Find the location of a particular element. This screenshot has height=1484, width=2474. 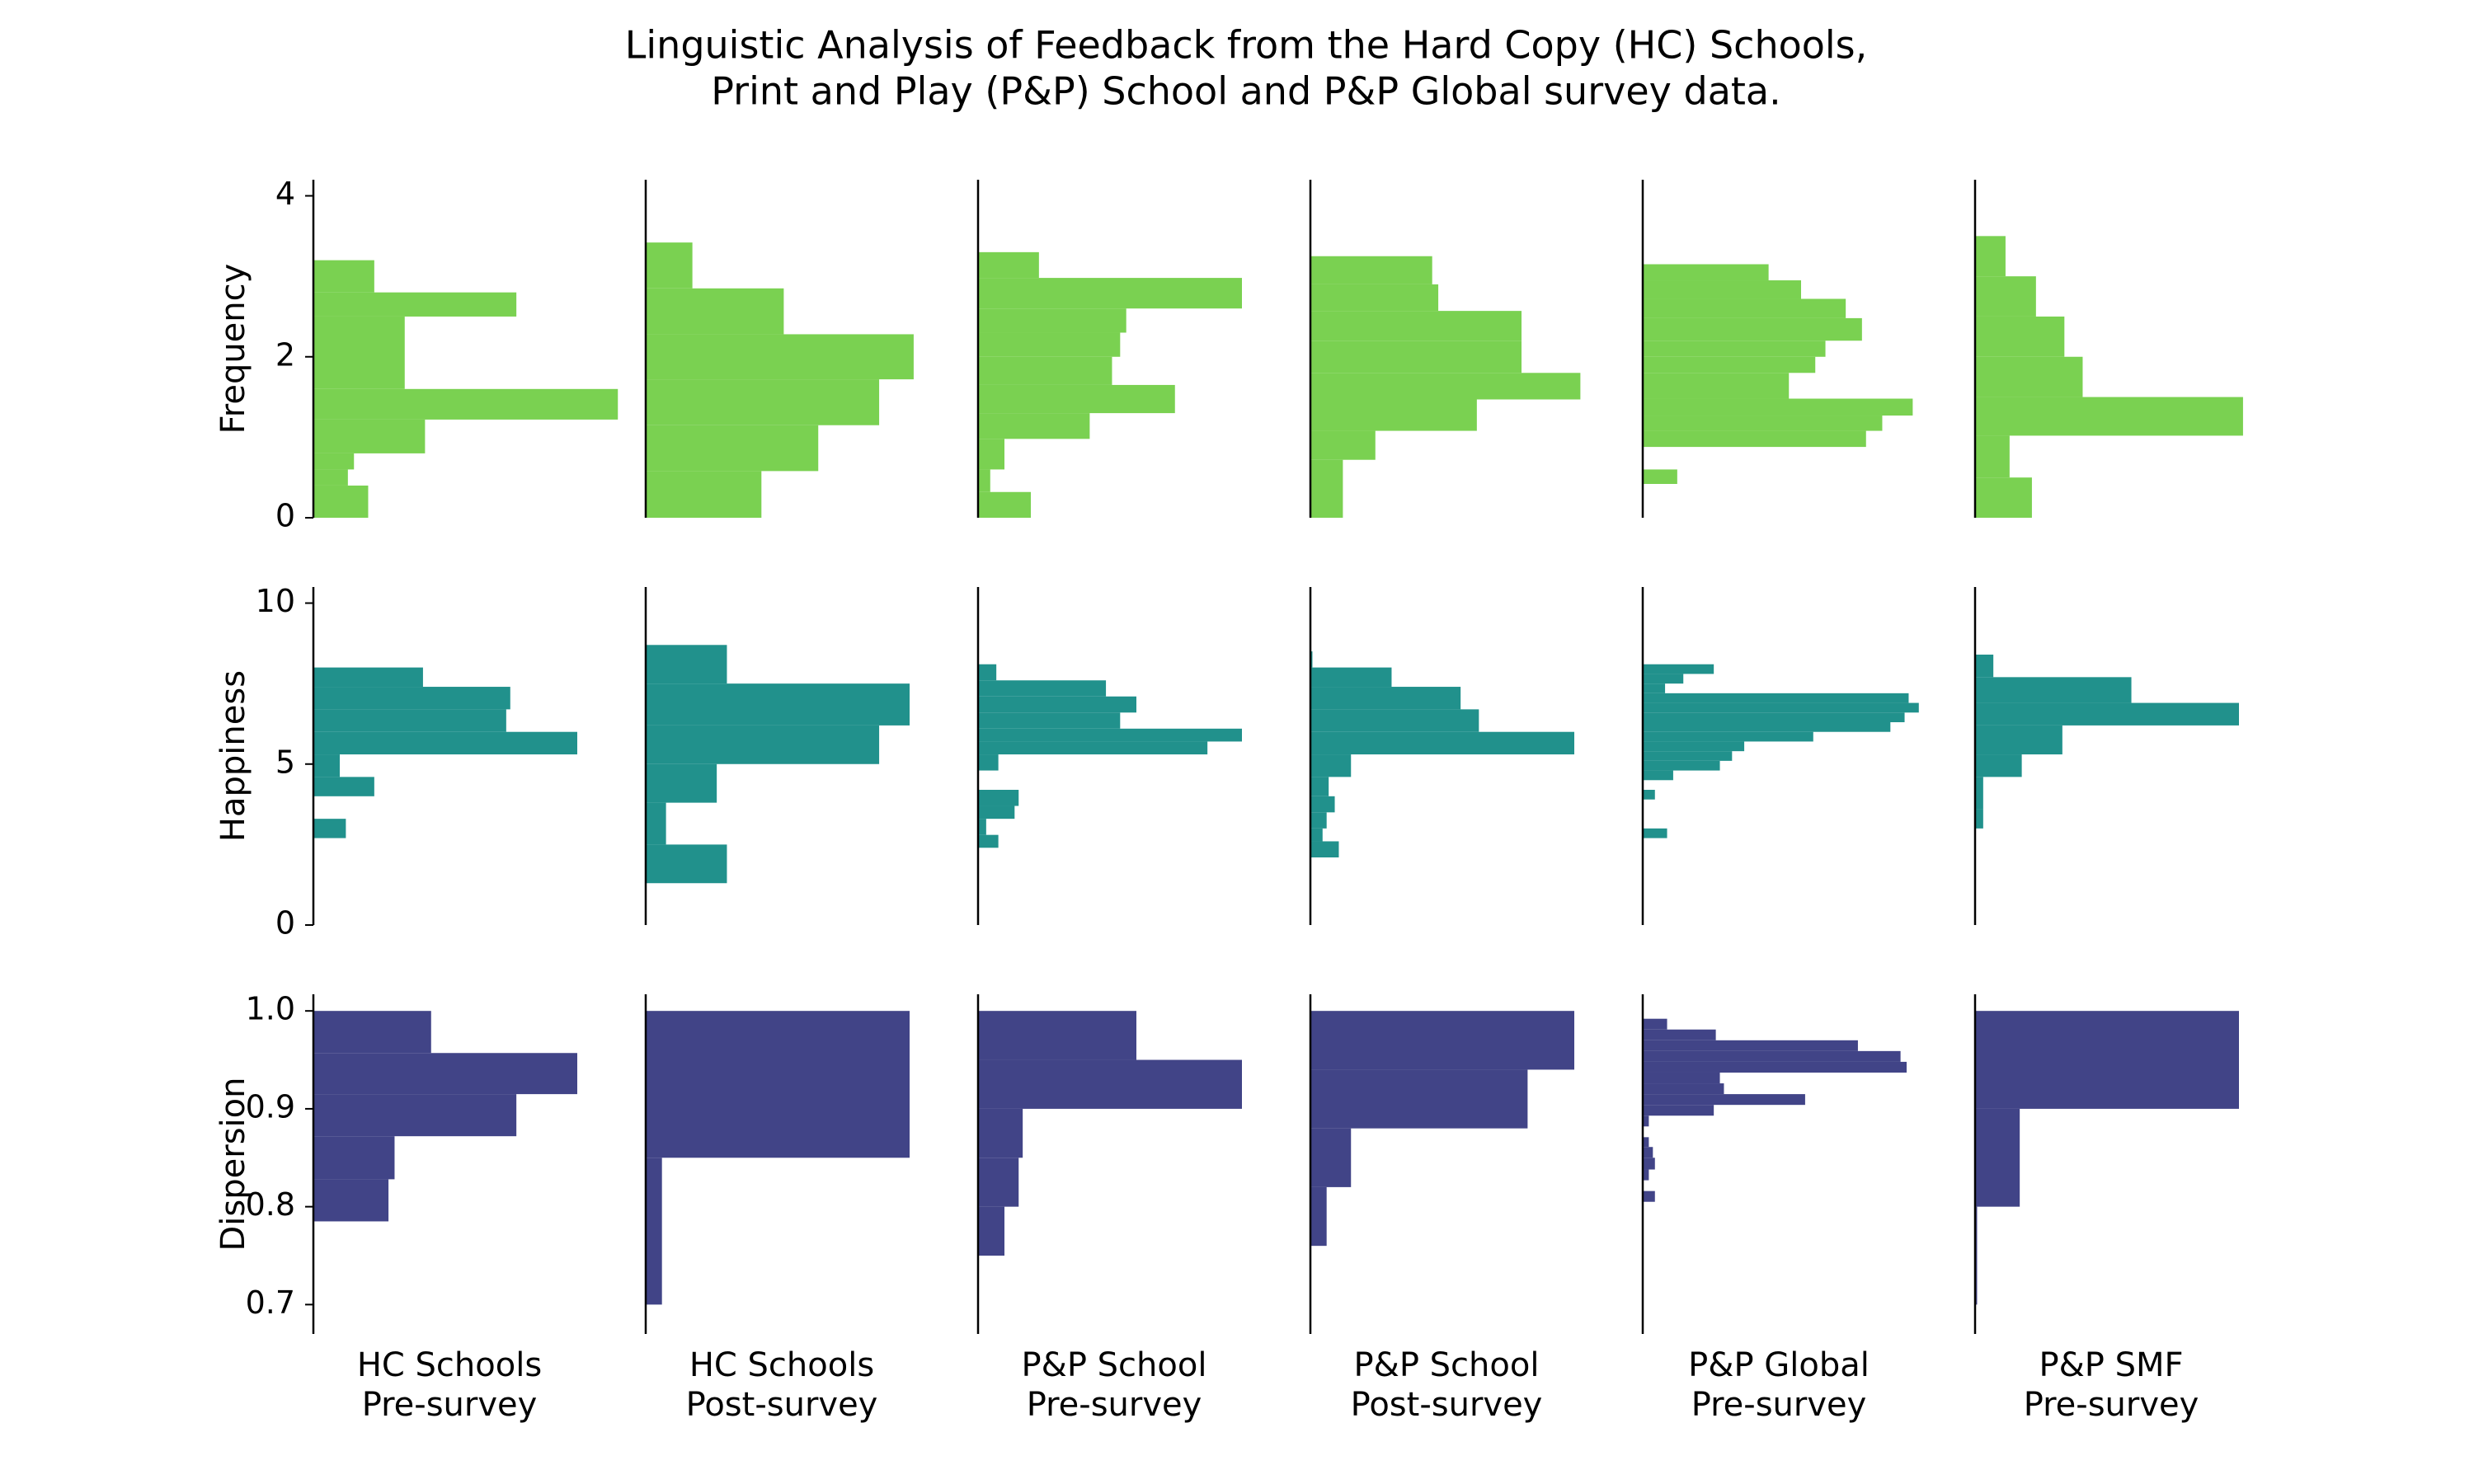

column-label-line-2: Pre-survey is located at coordinates (450, 1405).